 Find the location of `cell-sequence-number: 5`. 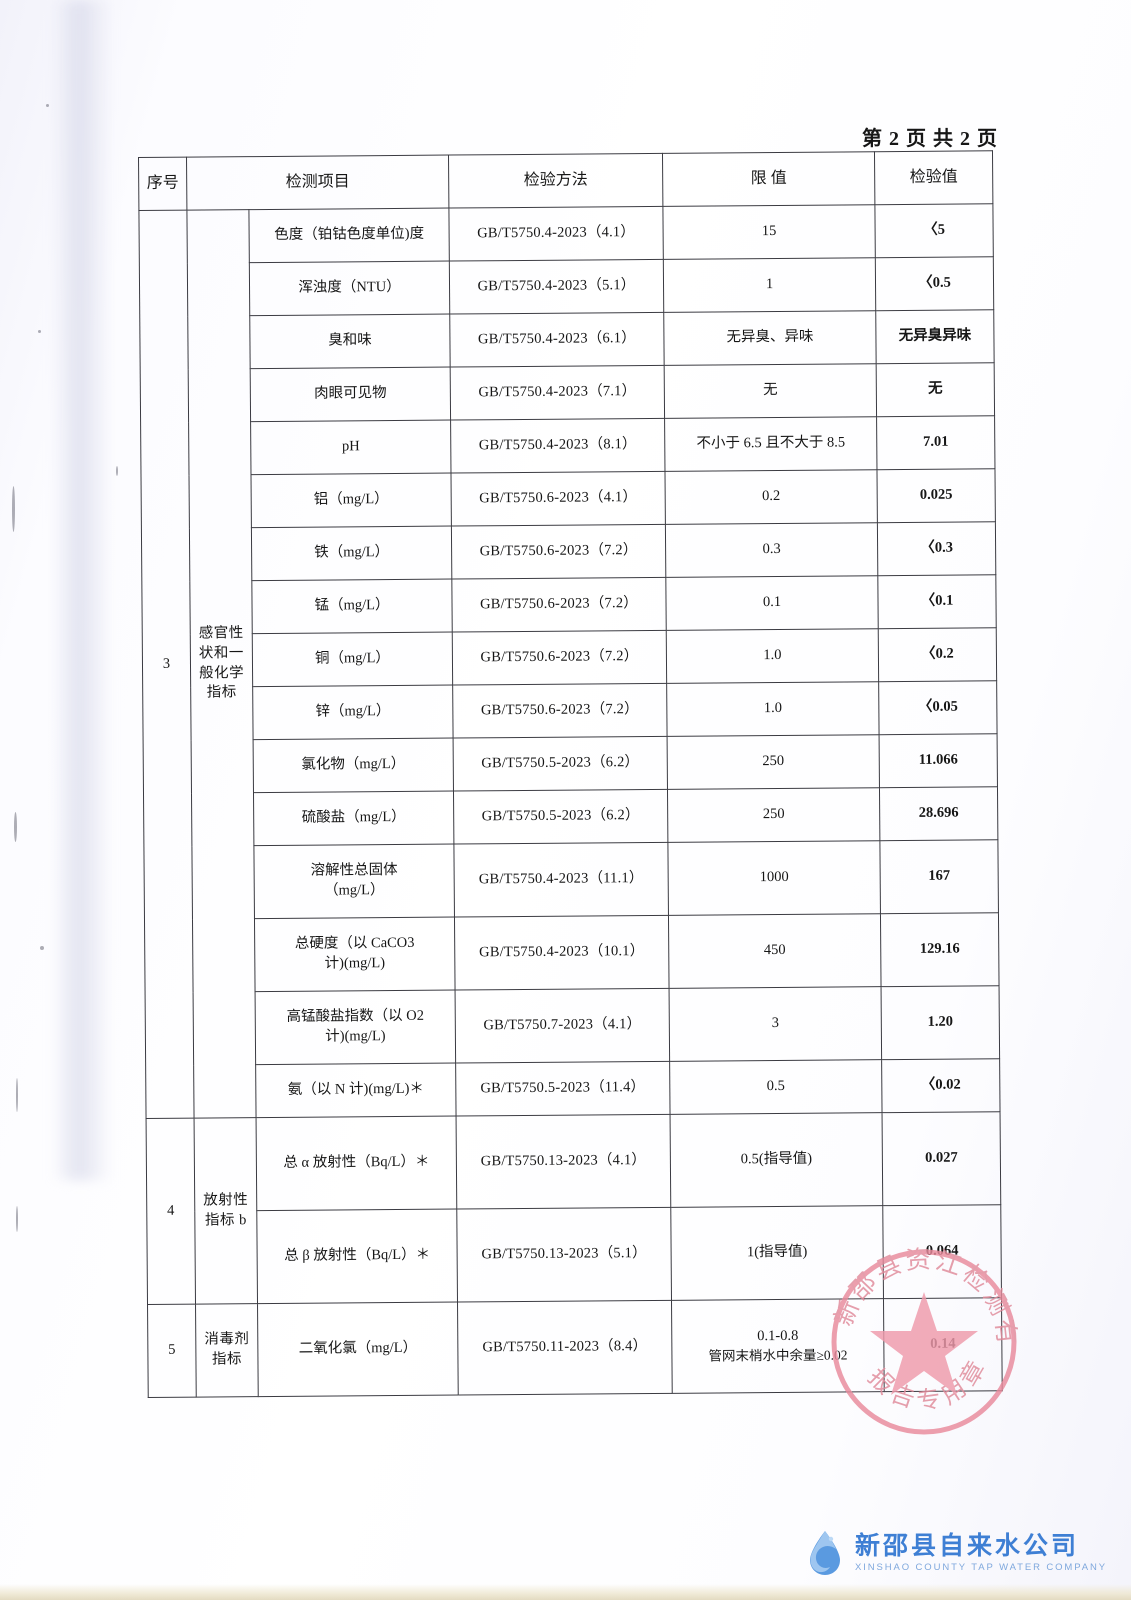

cell-sequence-number: 5 is located at coordinates (172, 1351).